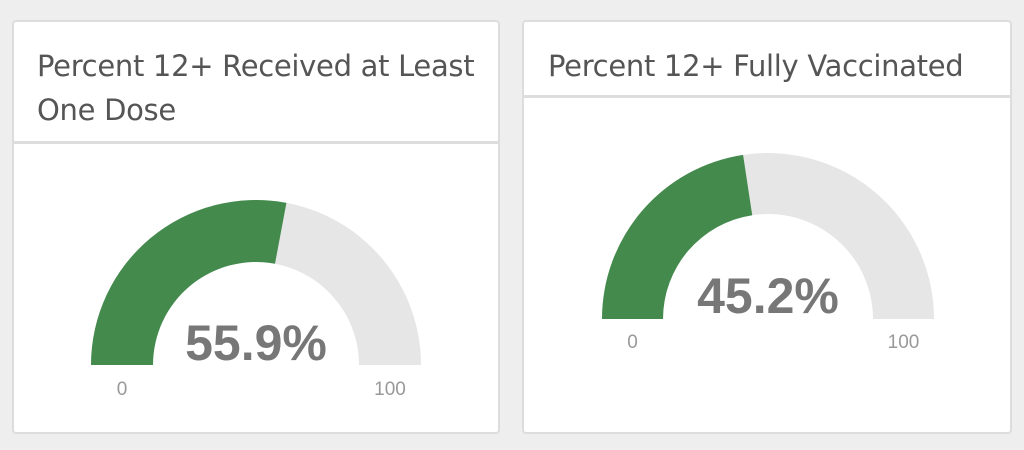 The width and height of the screenshot is (1024, 450). I want to click on card-title: Percent 12+ Received at Least One Dose, so click(256, 88).